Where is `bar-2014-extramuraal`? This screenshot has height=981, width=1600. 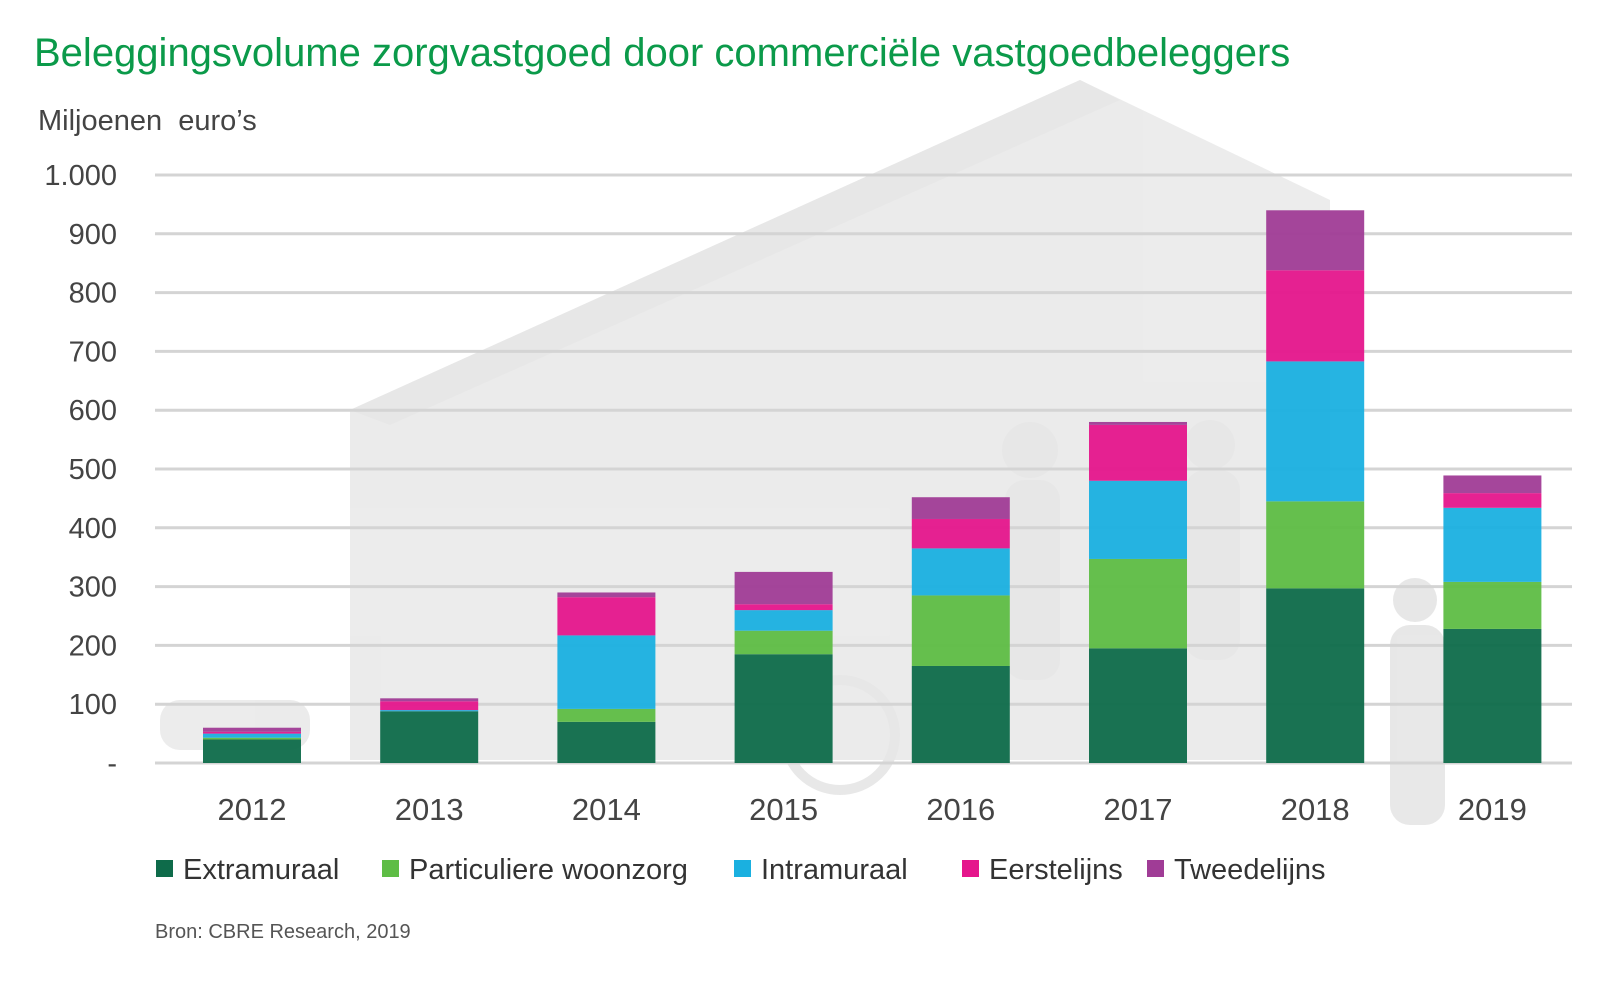 bar-2014-extramuraal is located at coordinates (606, 742).